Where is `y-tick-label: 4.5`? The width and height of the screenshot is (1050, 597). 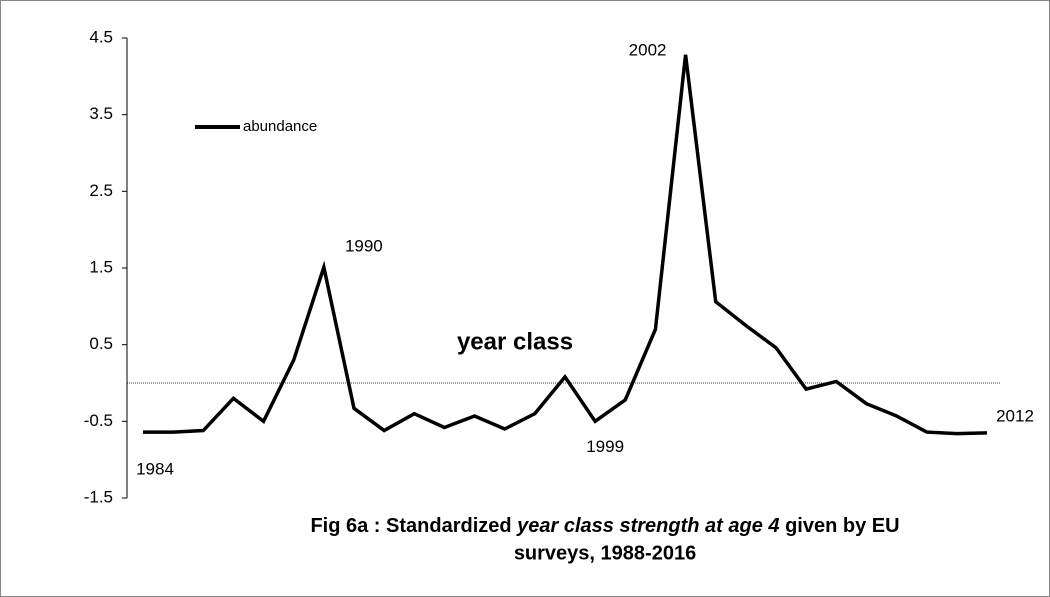 y-tick-label: 4.5 is located at coordinates (101, 36).